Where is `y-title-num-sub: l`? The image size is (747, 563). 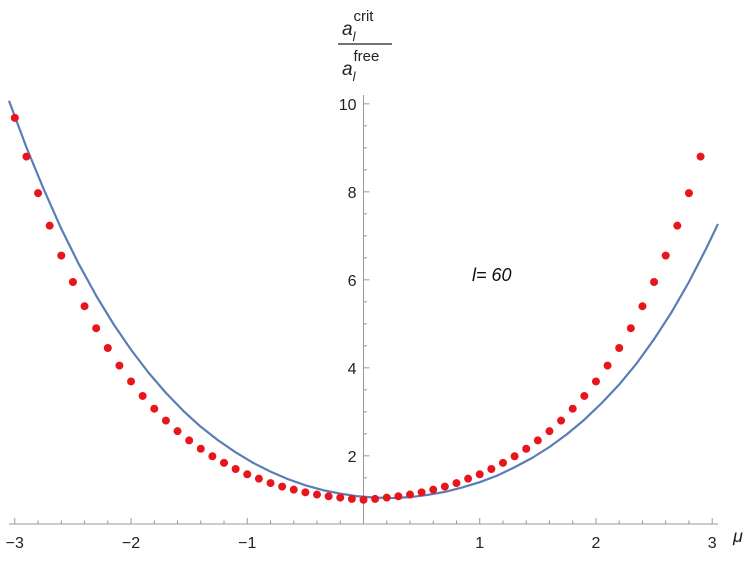
y-title-num-sub: l is located at coordinates (355, 36).